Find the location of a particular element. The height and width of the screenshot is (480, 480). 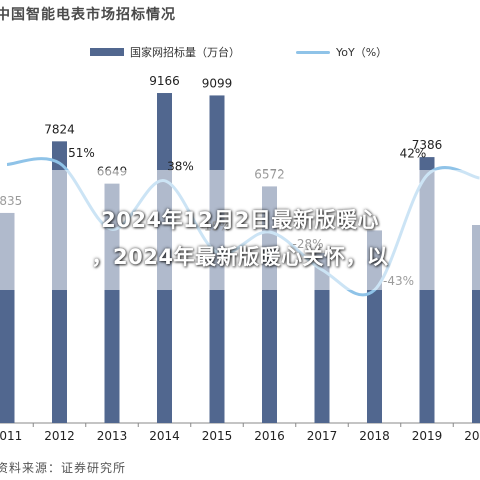

x-tick-label-2011: 2011 is located at coordinates (11, 436).